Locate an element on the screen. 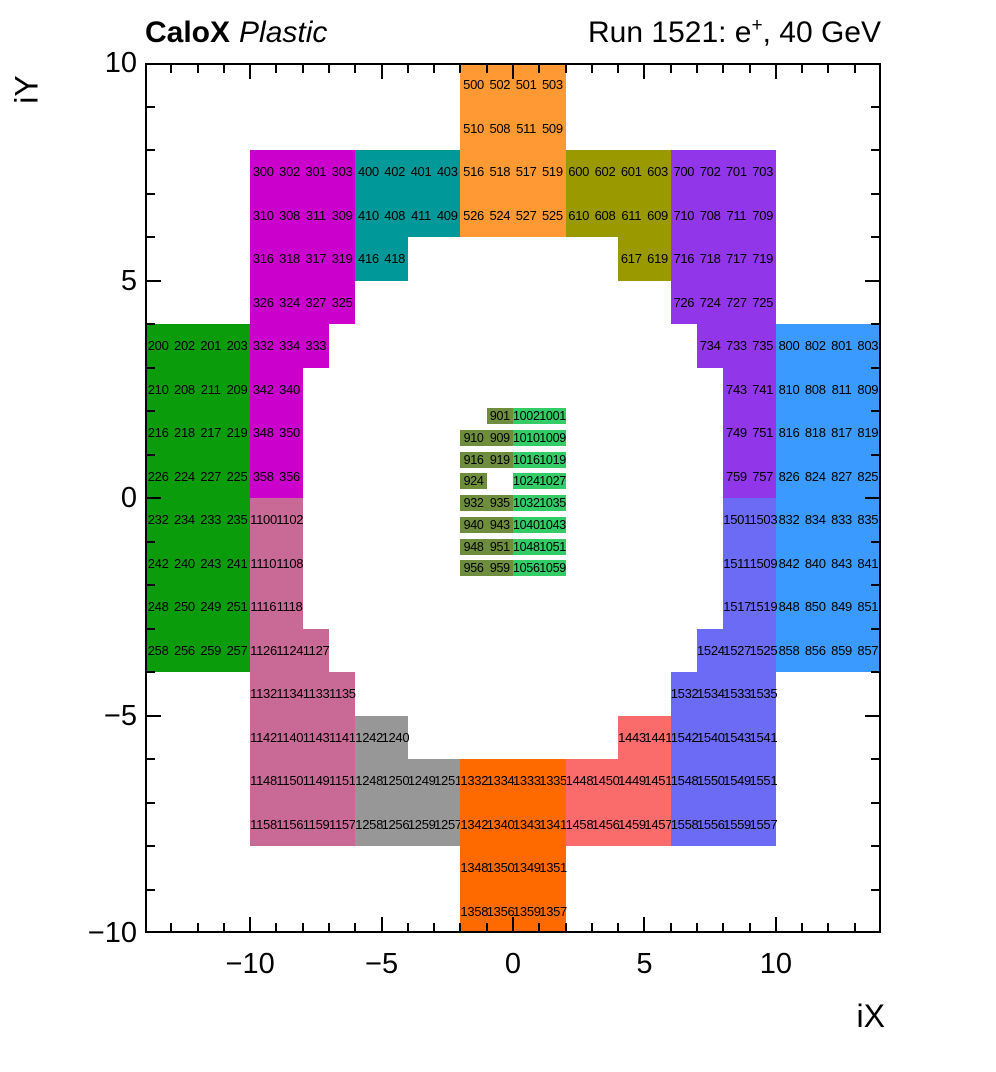 This screenshot has height=1072, width=996. channel-label: 243 is located at coordinates (211, 563).